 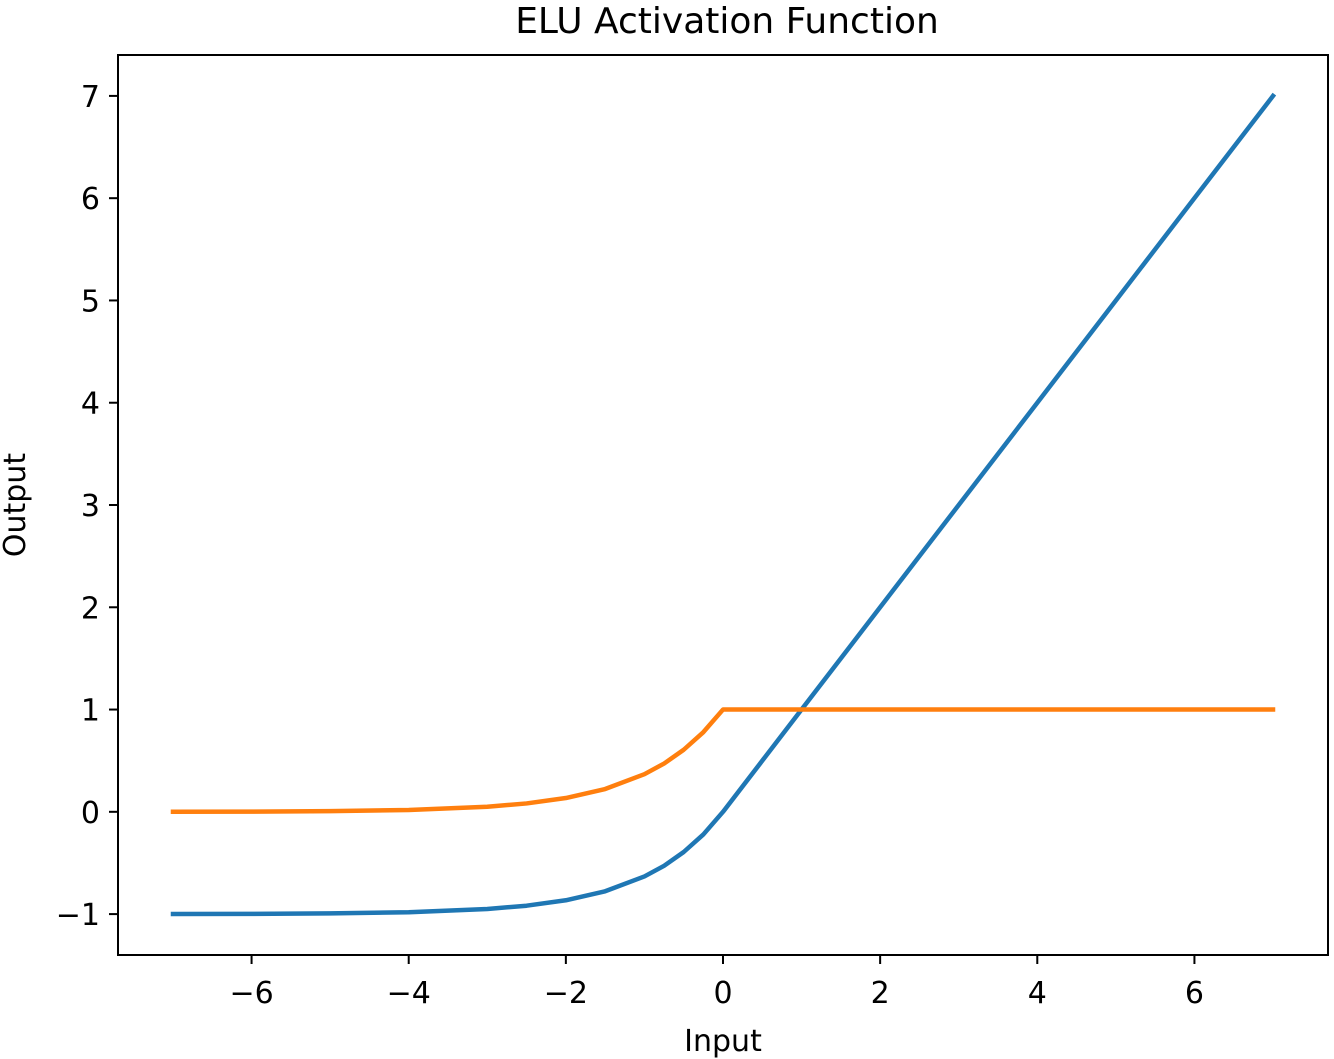 What do you see at coordinates (409, 993) in the screenshot?
I see `x-tick-label: −4` at bounding box center [409, 993].